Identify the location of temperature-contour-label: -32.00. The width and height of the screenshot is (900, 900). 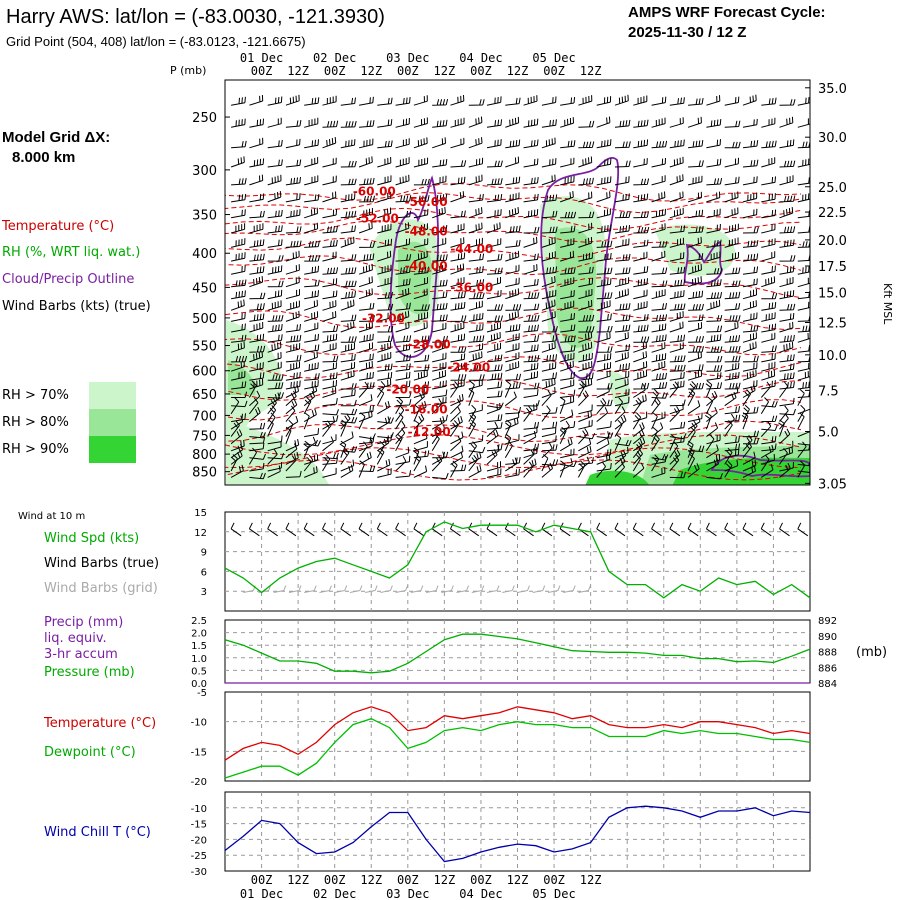
(383, 318).